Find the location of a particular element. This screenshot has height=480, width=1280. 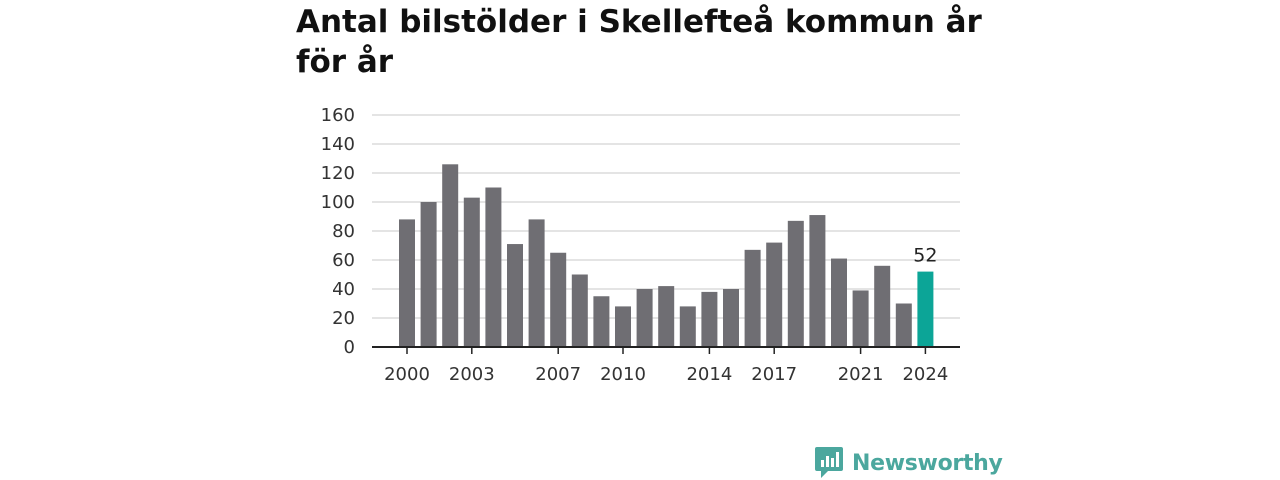

newsworthy-logo: Newsworthy is located at coordinates (908, 463).